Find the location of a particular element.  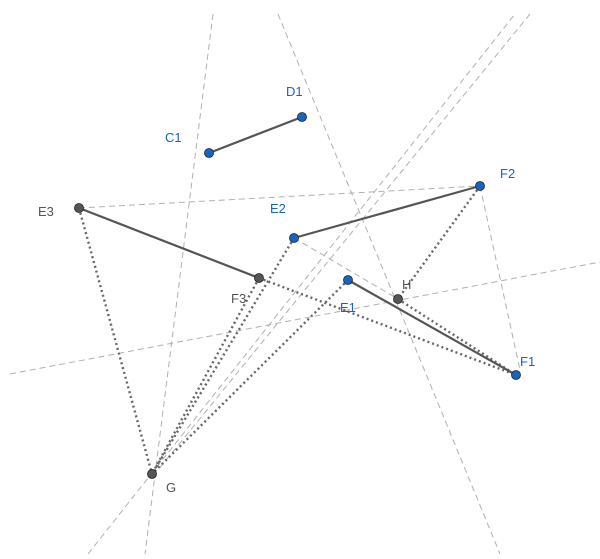

point-g is located at coordinates (152, 474).